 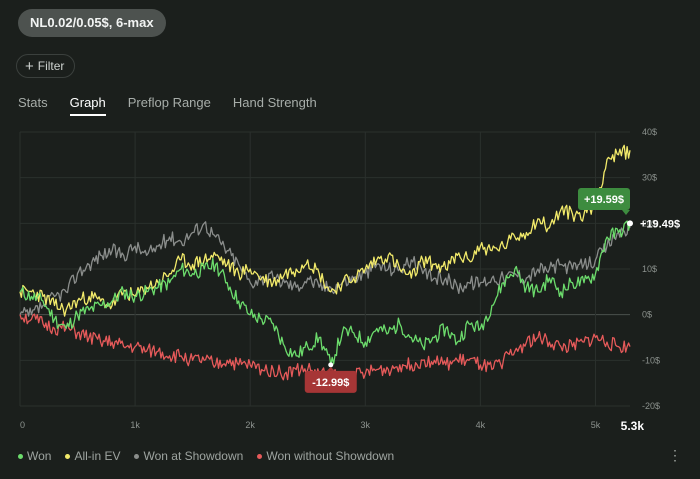 I want to click on end-point-marker, so click(x=630, y=223).